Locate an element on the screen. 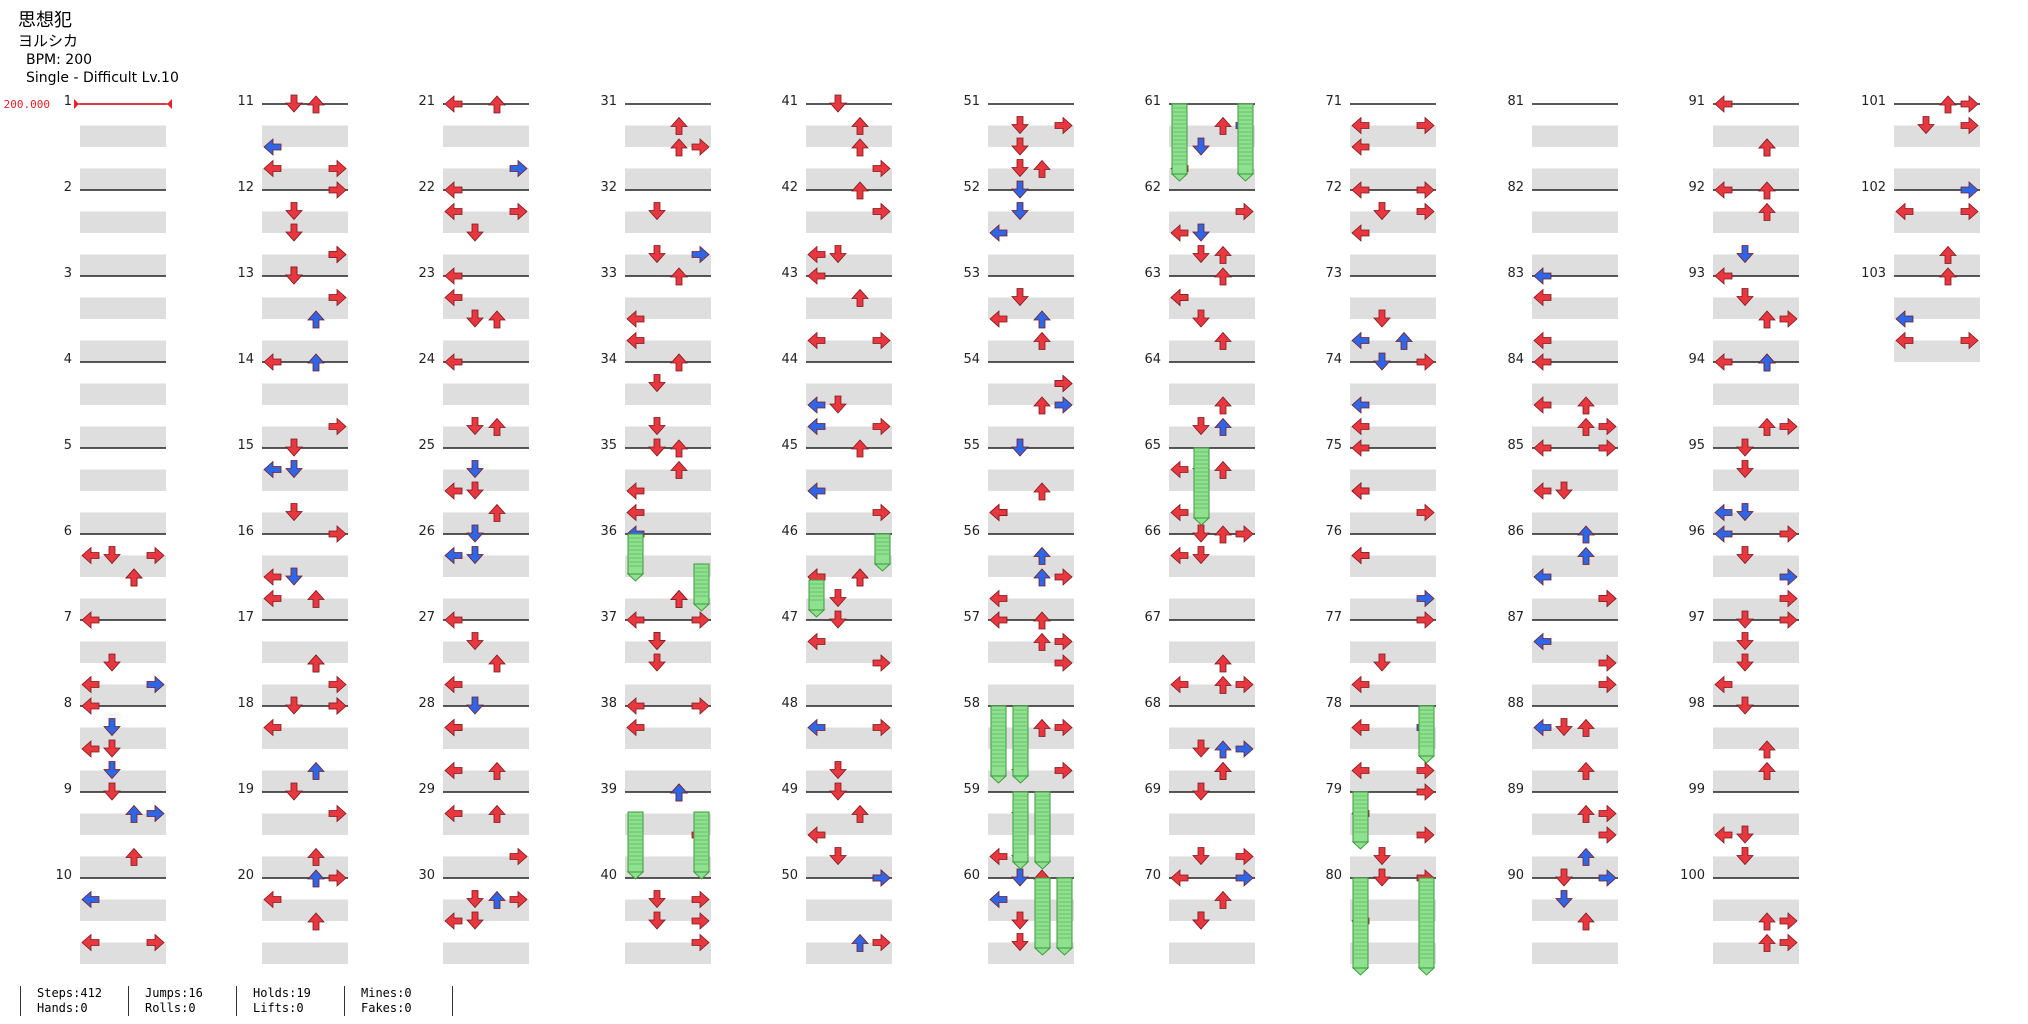 This screenshot has height=1024, width=2028. measure-number: 93 is located at coordinates (1696, 273).